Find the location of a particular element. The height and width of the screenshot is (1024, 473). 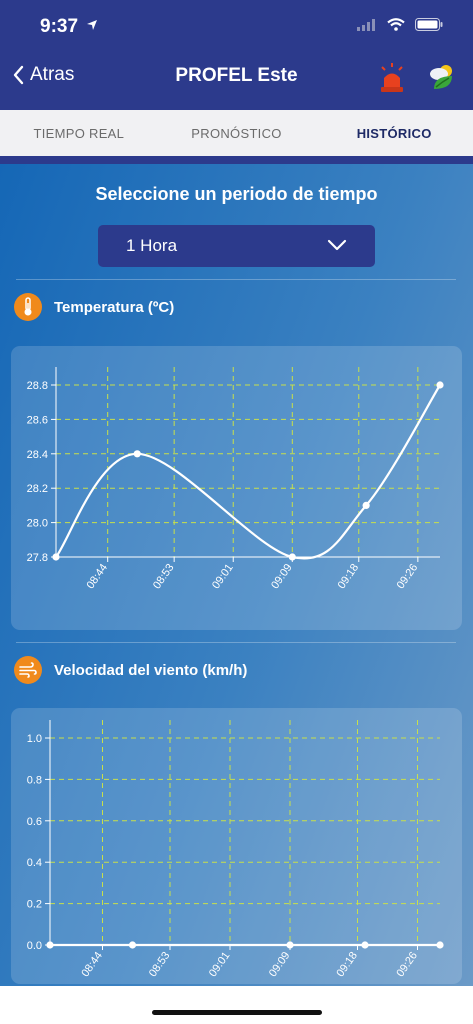

weather-leaf-icon is located at coordinates (443, 77).